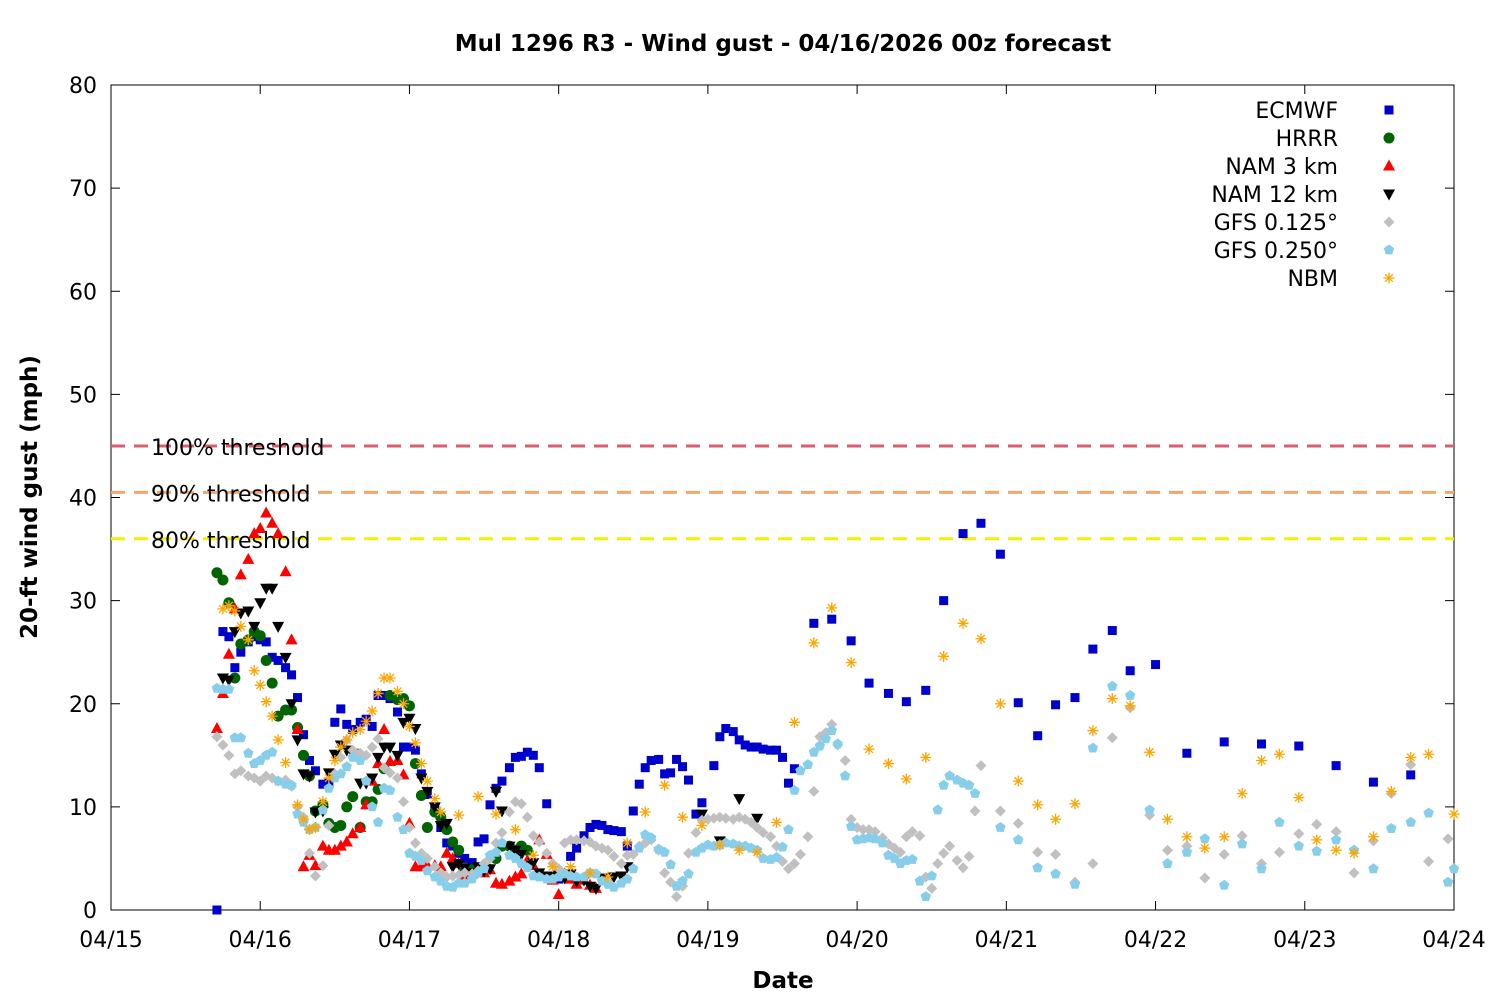 Image resolution: width=1500 pixels, height=1000 pixels. Describe the element at coordinates (1304, 940) in the screenshot. I see `x-tick-label: 04/23` at that location.